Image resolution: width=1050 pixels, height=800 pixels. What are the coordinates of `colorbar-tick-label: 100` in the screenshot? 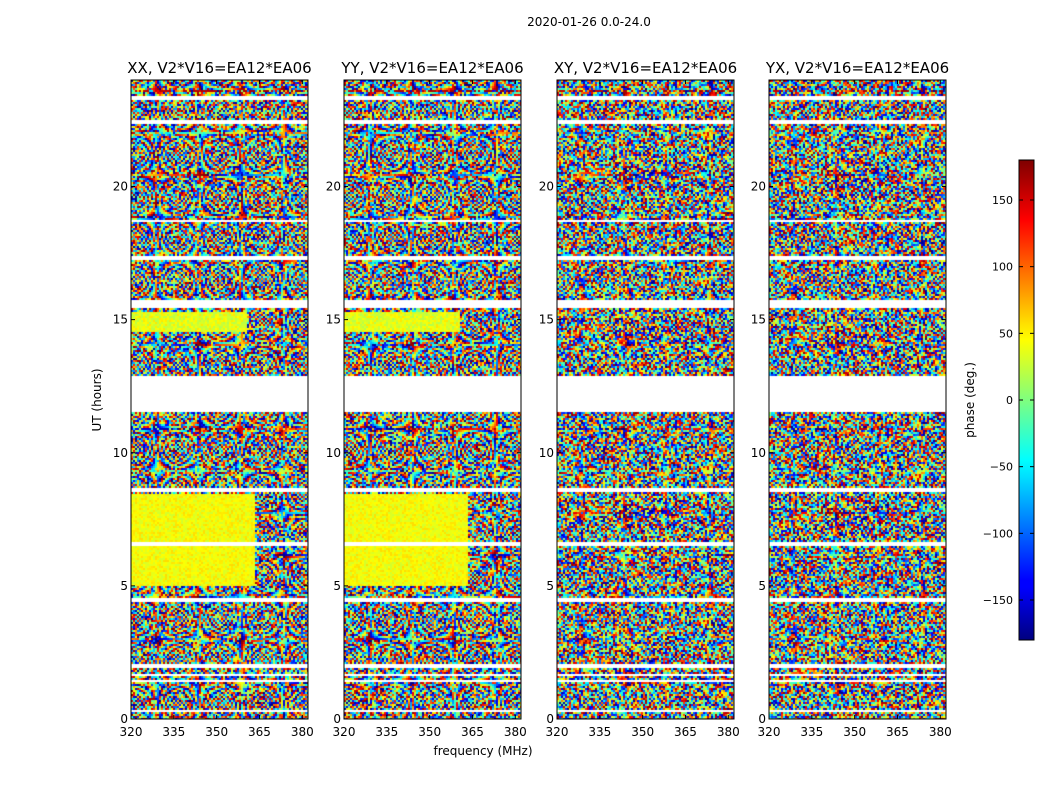 It's located at (1002, 267).